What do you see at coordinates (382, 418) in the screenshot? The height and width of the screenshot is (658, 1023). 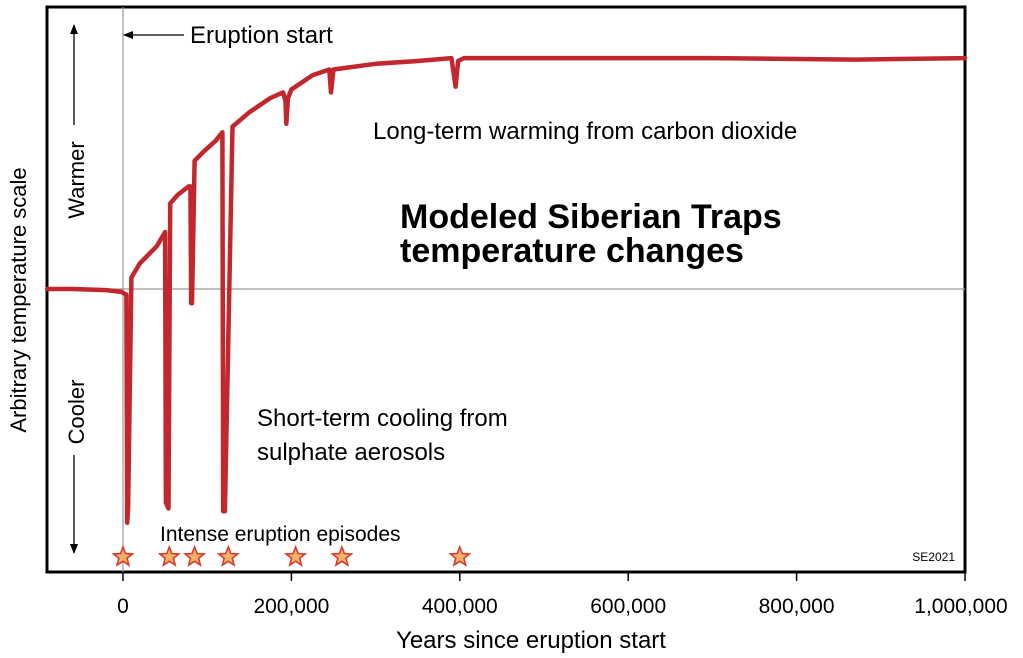 I see `cooling-annotation-line-1: Short-term cooling from` at bounding box center [382, 418].